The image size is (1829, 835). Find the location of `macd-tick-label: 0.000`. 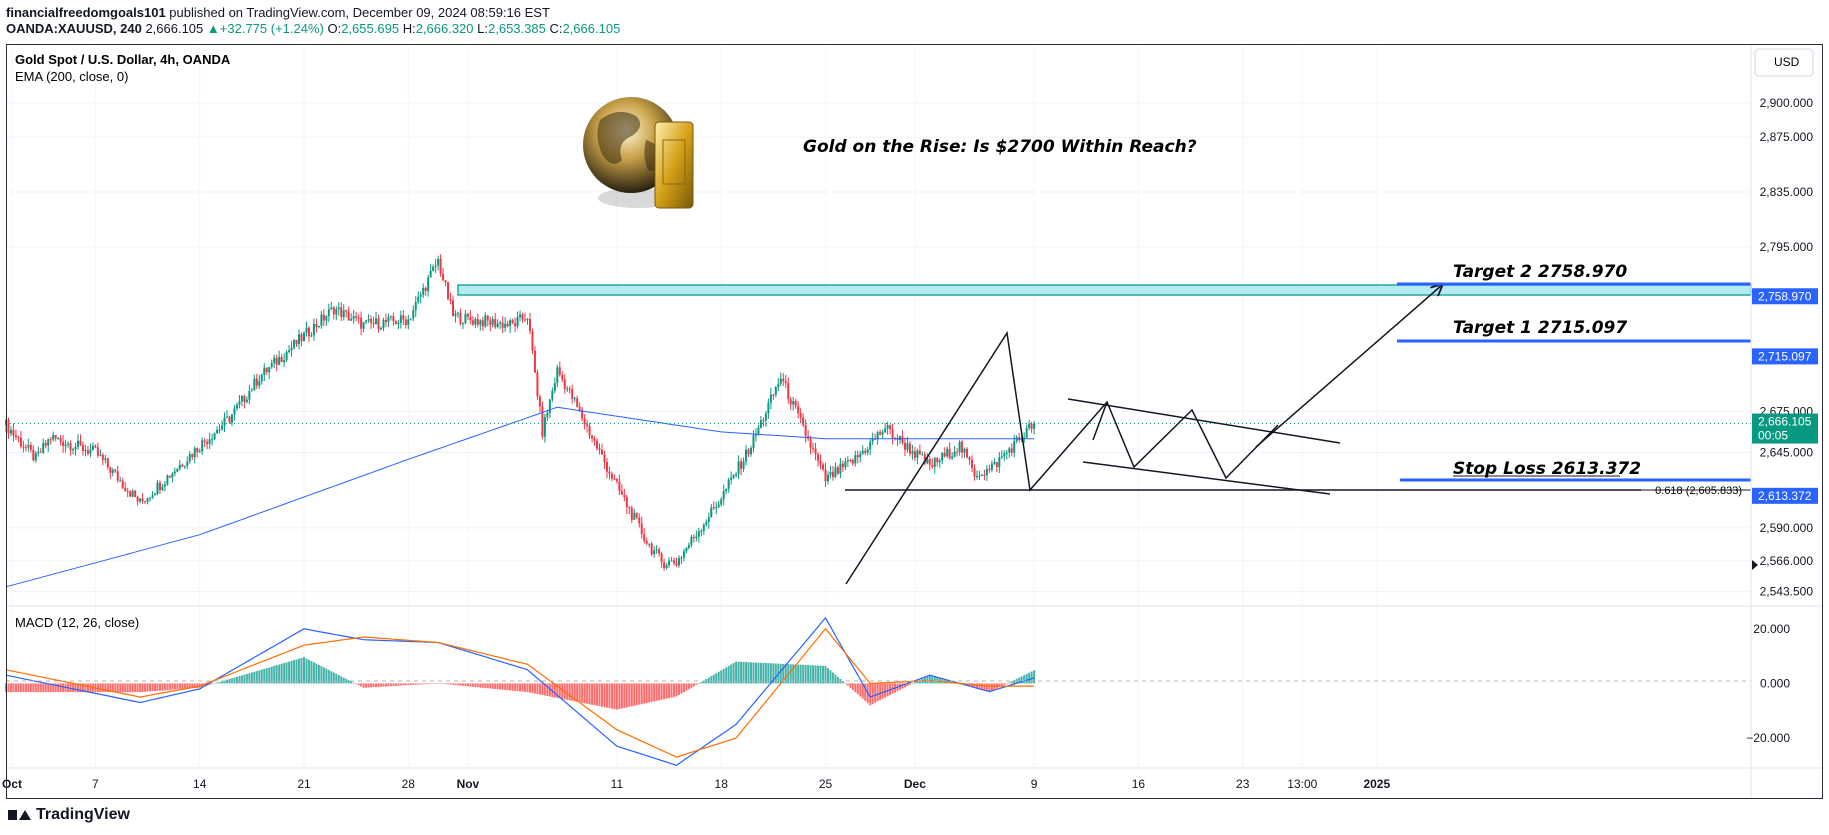

macd-tick-label: 0.000 is located at coordinates (1775, 683).